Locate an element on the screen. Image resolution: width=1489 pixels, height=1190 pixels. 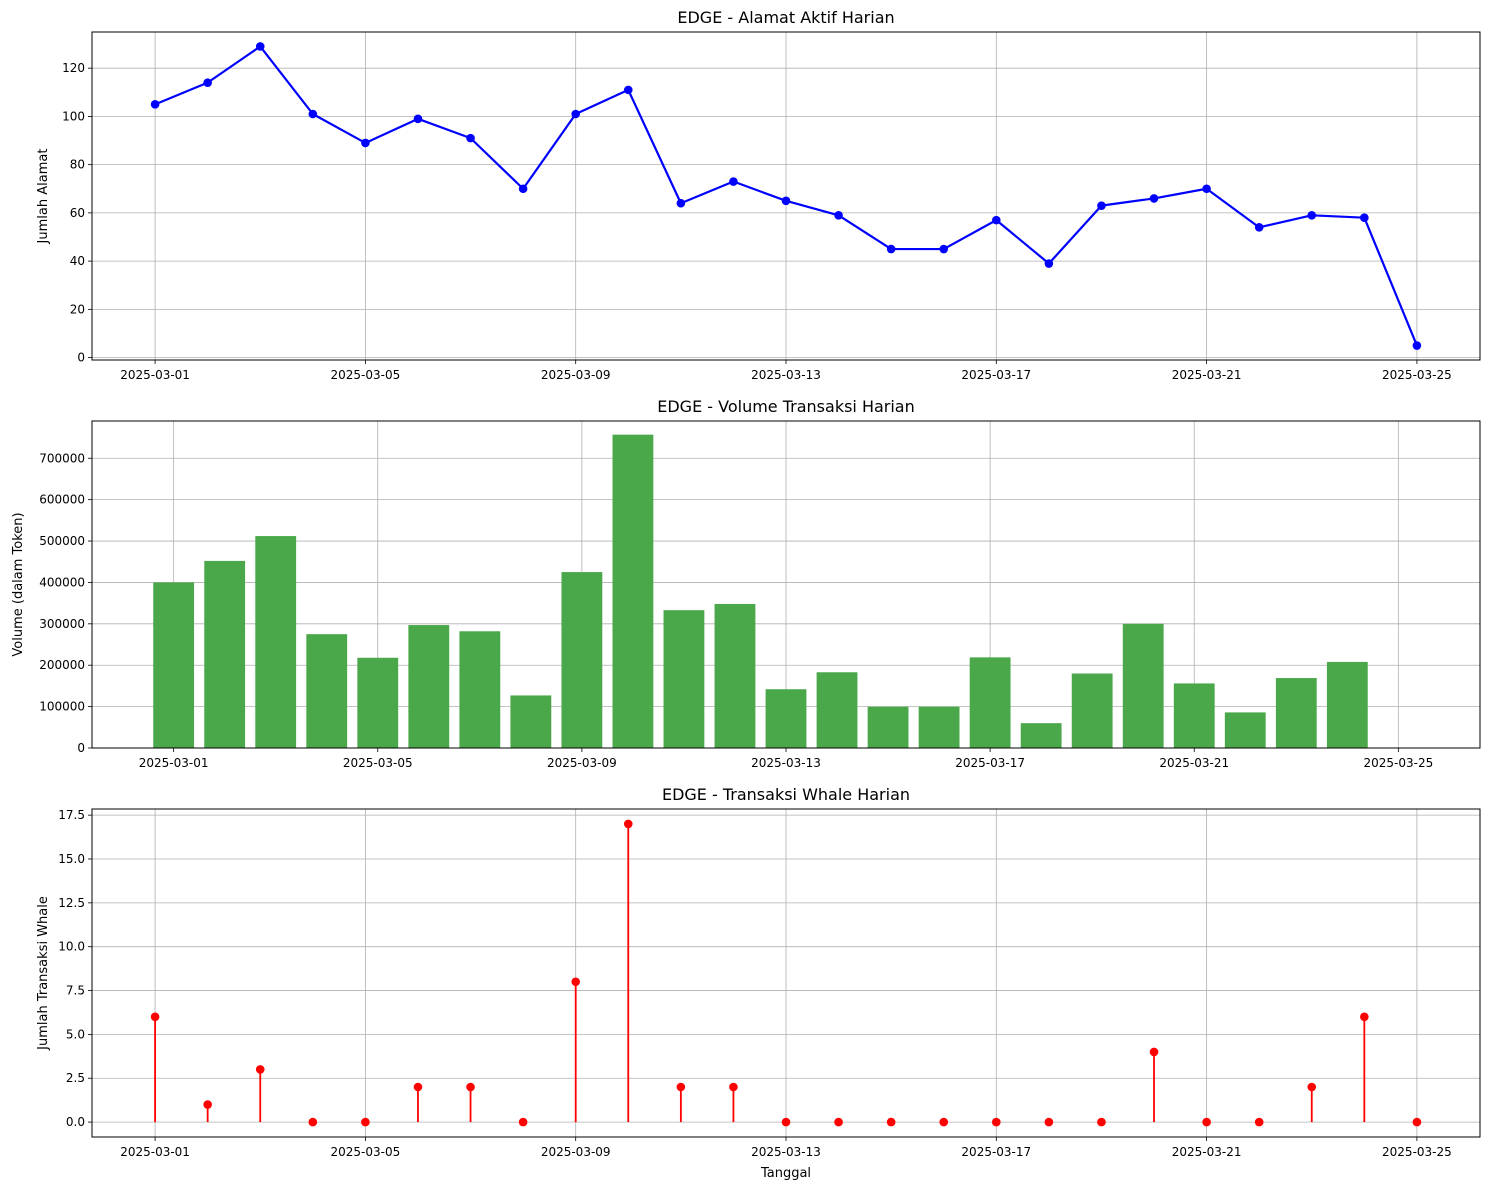
y-tick-label: 200000 is located at coordinates (62, 665).